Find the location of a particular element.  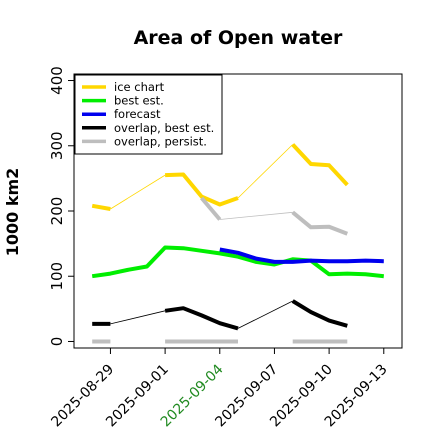

legend-label: best est. is located at coordinates (139, 101).